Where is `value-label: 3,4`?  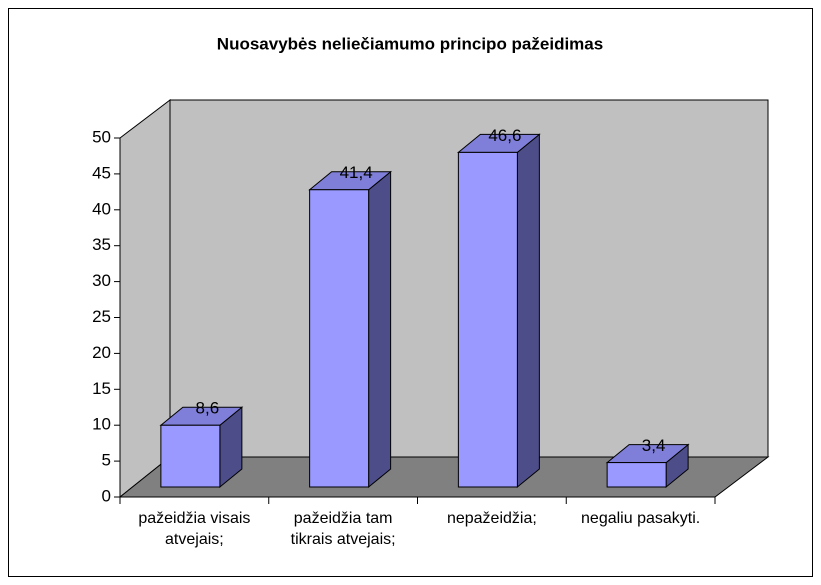 value-label: 3,4 is located at coordinates (654, 445).